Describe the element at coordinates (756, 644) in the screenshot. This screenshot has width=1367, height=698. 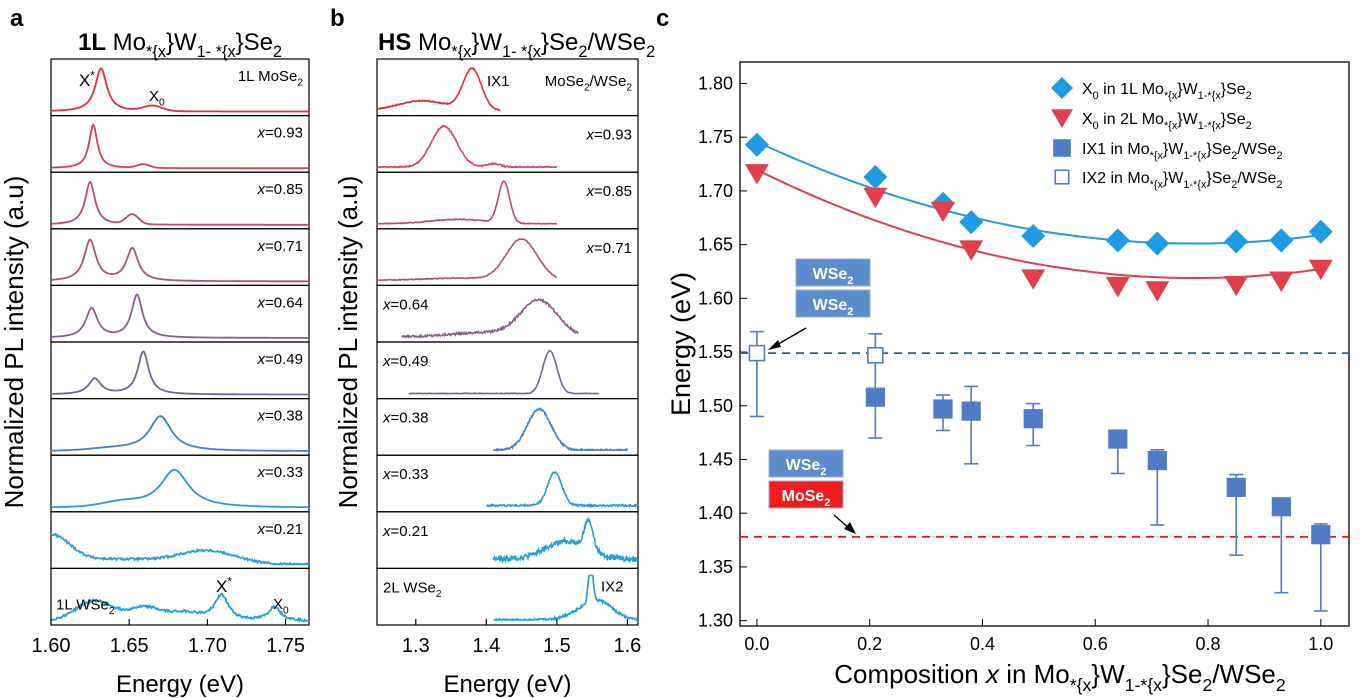
I see `panel-c-xtick-label: 0.0` at that location.